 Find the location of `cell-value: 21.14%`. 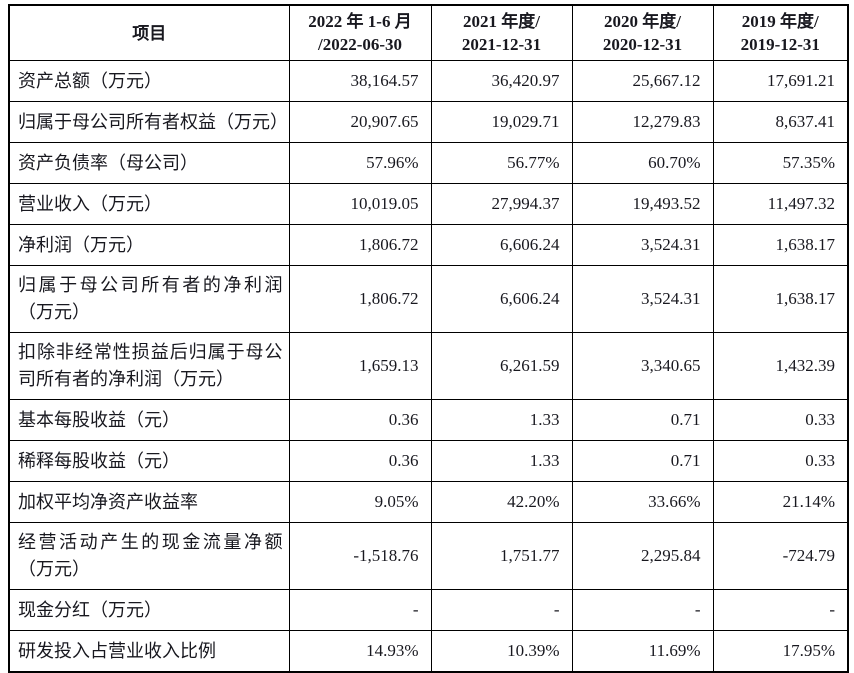

cell-value: 21.14% is located at coordinates (780, 502).